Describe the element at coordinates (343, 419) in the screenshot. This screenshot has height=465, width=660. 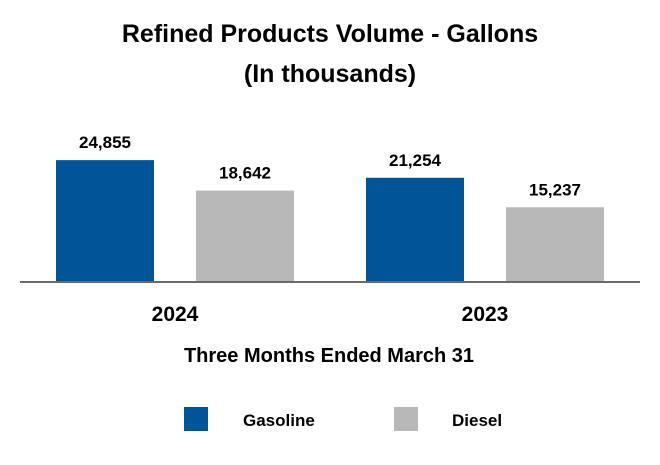
I see `legend: Gasoline Diesel` at that location.